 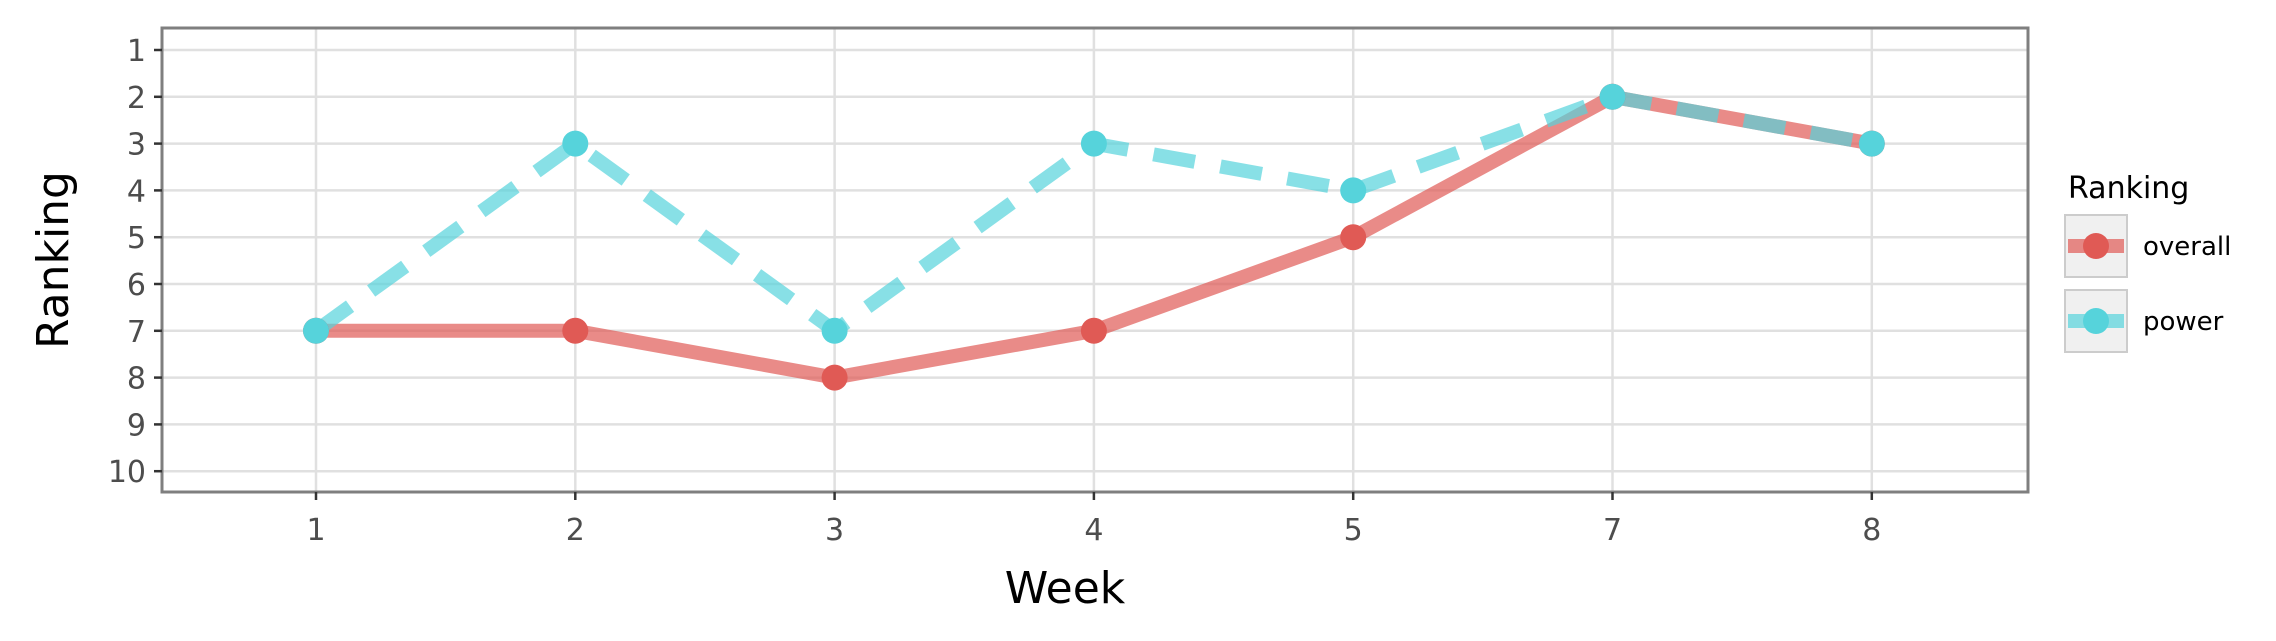 I want to click on y-axis: 1 2 3 4 5 6 7 8 9 10, so click(x=135, y=262).